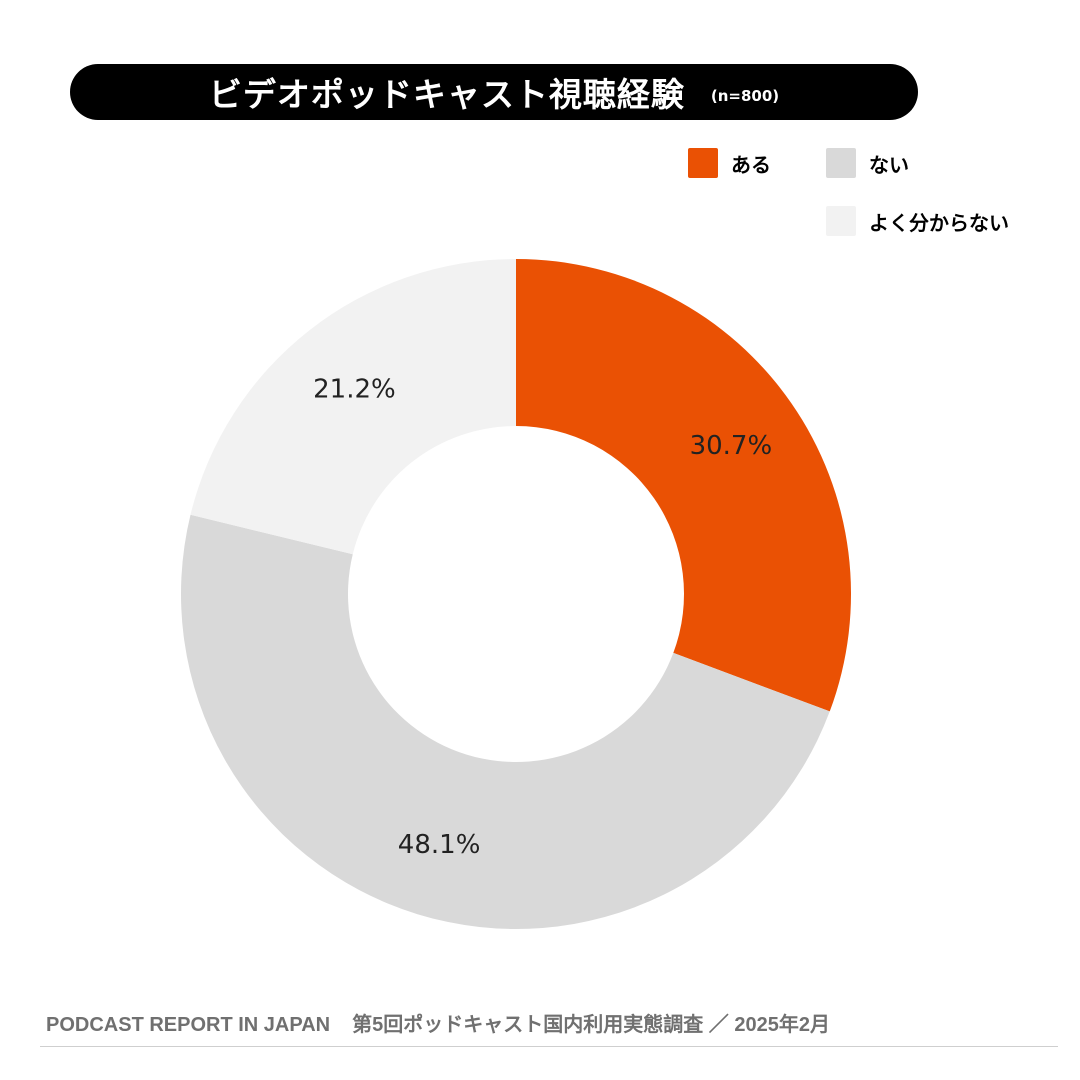 The image size is (1080, 1080). What do you see at coordinates (745, 96) in the screenshot?
I see `sample-size: (n=800)` at bounding box center [745, 96].